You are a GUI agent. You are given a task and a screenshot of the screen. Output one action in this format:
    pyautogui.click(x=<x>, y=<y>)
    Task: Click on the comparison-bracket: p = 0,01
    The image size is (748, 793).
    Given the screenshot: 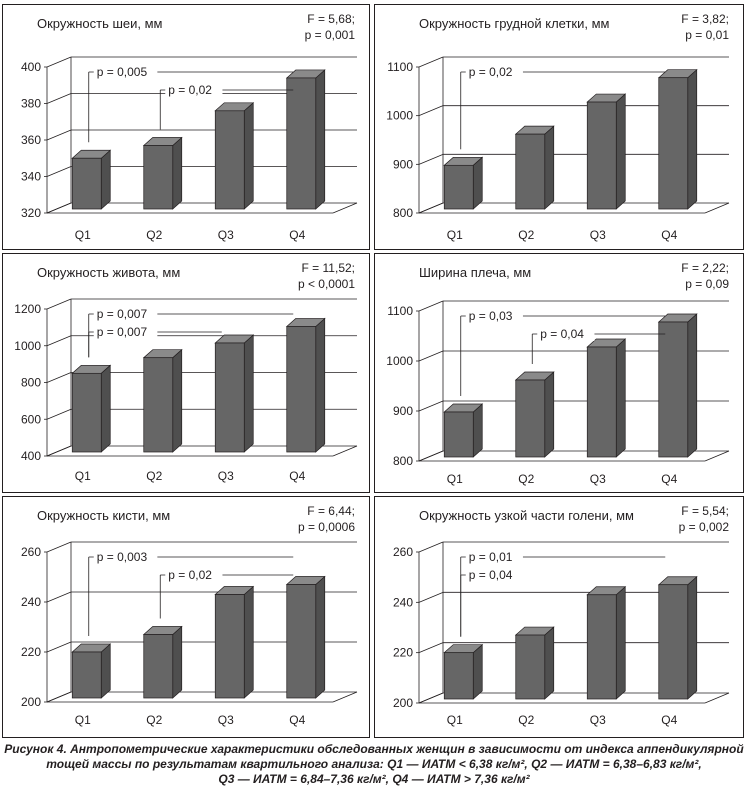 What is the action you would take?
    pyautogui.click(x=563, y=593)
    